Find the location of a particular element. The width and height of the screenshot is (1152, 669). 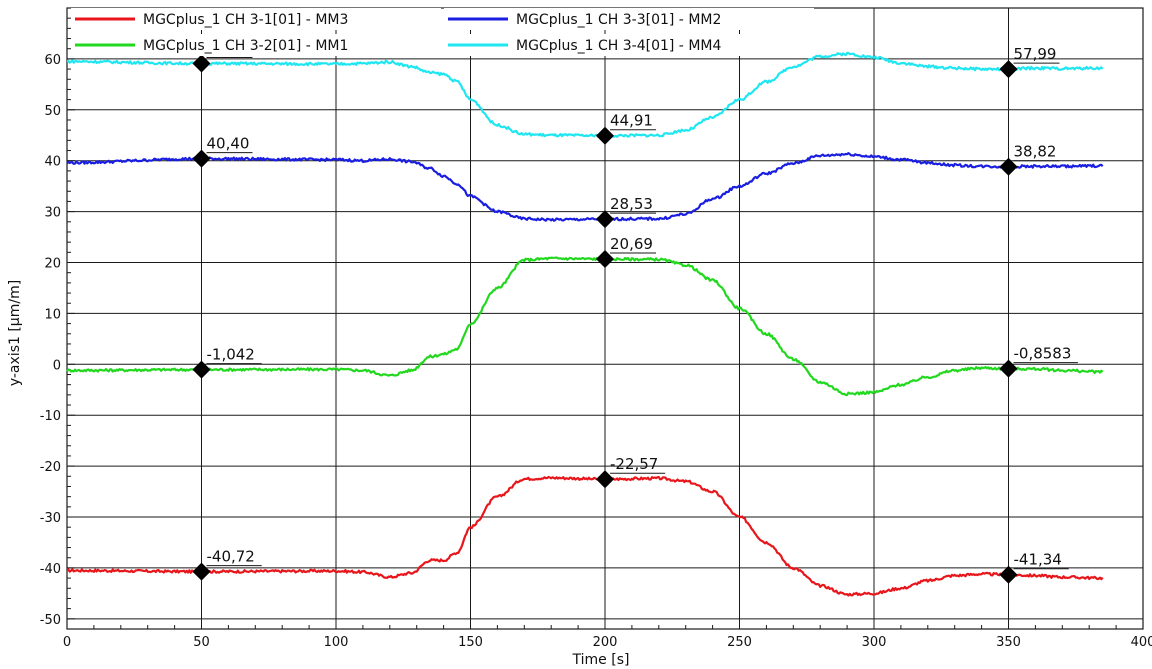

marker-value-label: 40,40 is located at coordinates (228, 144).